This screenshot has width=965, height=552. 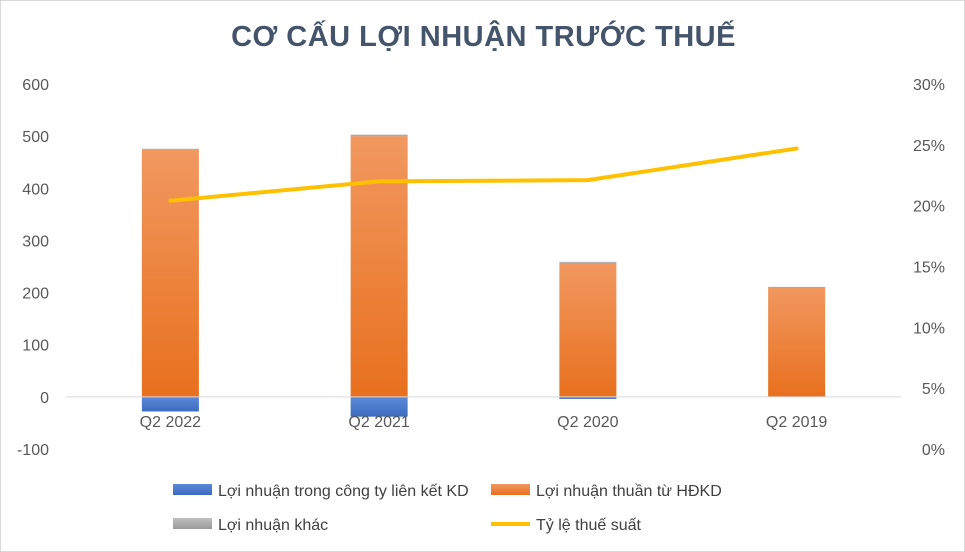 What do you see at coordinates (587, 422) in the screenshot?
I see `x-tick-label: Q2 2020` at bounding box center [587, 422].